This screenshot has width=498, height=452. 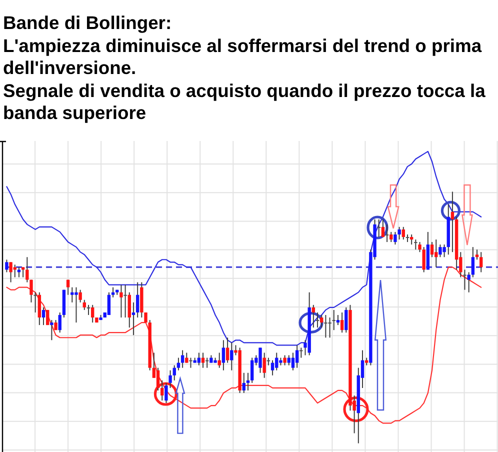 What do you see at coordinates (244, 102) in the screenshot?
I see `text: Segnale di vendita o acquisto quando il prezzo tocca la banda superiore` at bounding box center [244, 102].